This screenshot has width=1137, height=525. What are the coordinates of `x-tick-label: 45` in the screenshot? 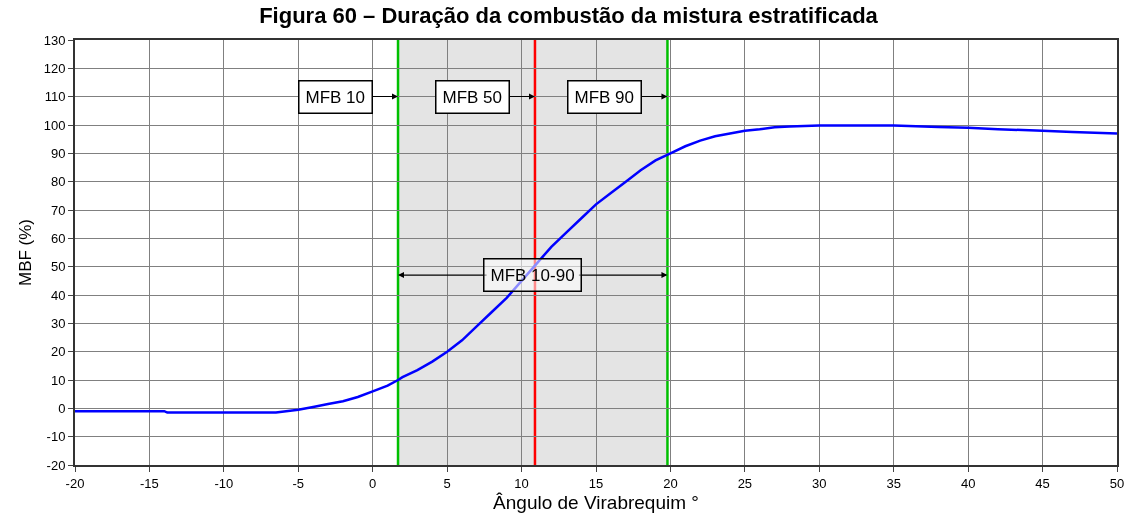 It's located at (1042, 483).